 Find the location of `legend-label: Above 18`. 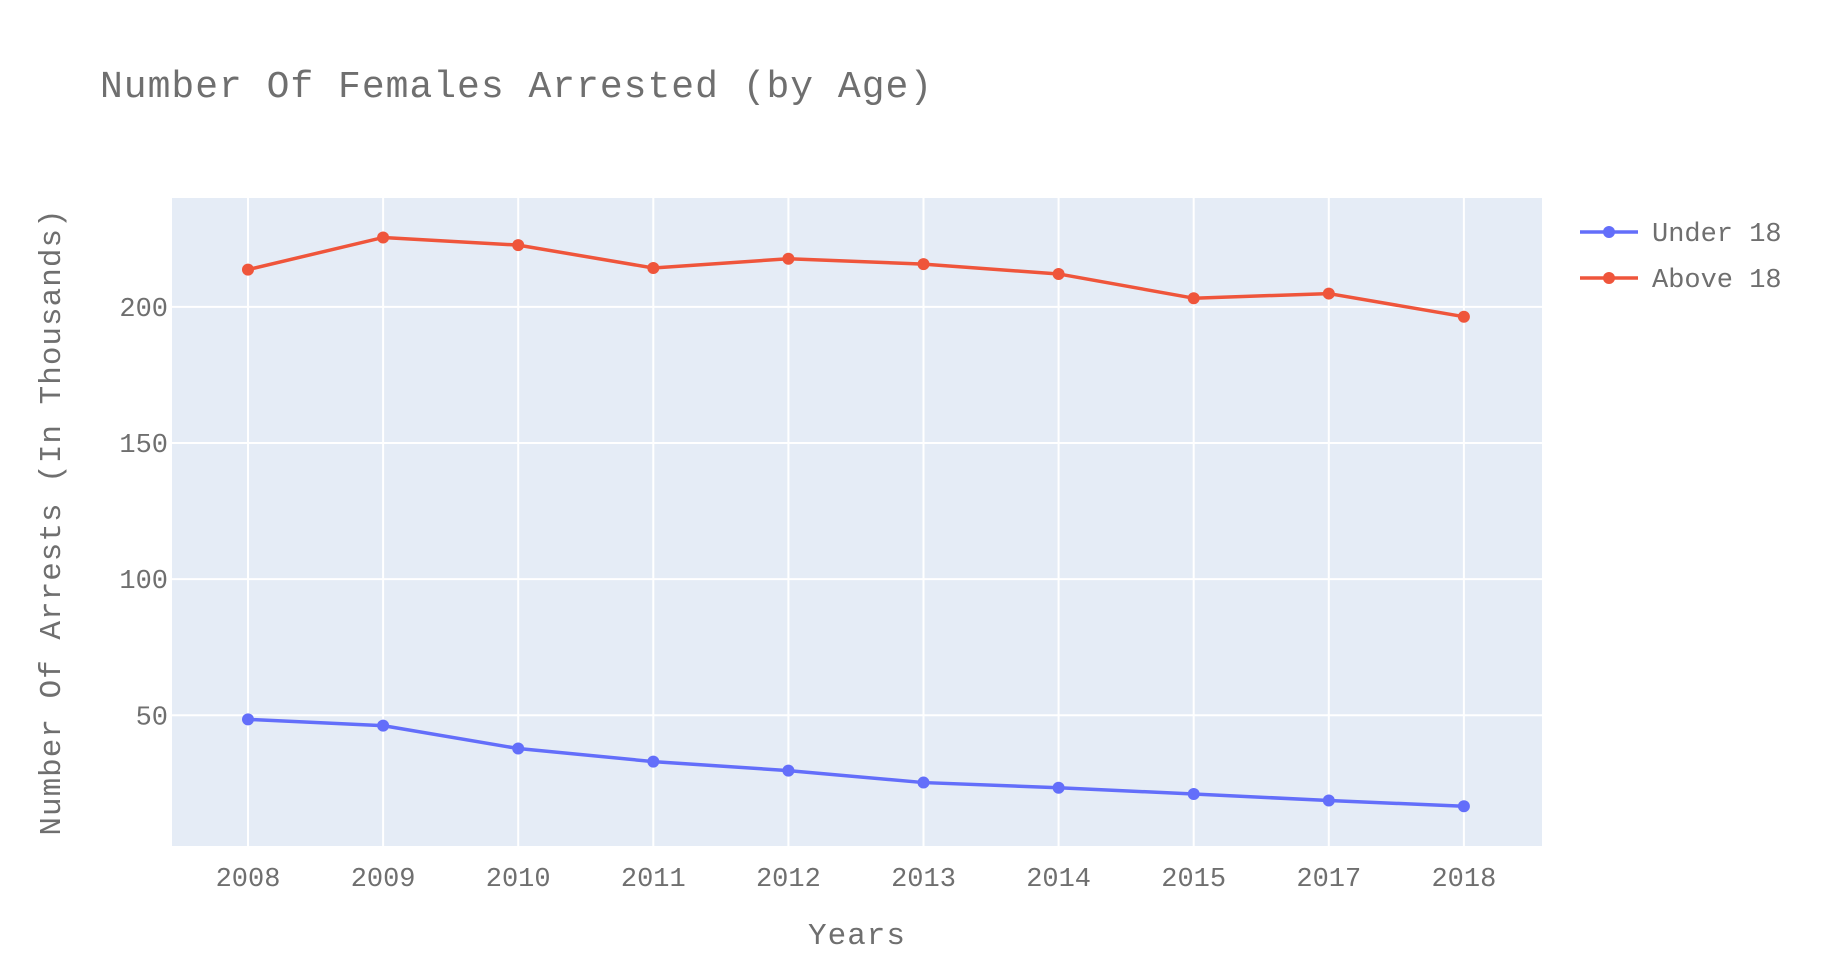

legend-label: Above 18 is located at coordinates (1717, 281).